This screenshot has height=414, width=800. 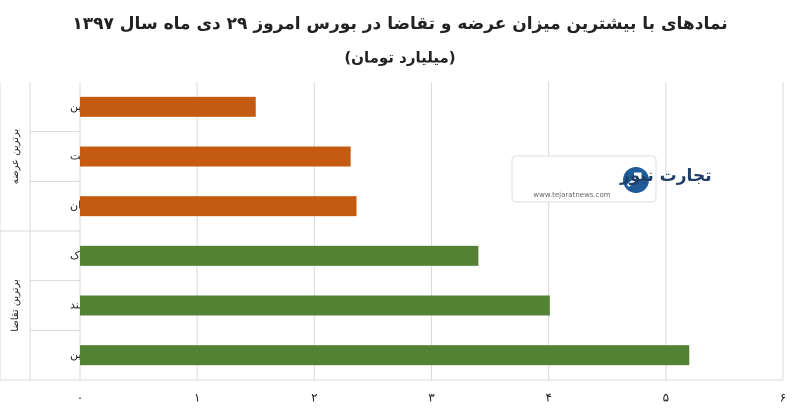 What do you see at coordinates (80, 398) in the screenshot?
I see `x-tick-label: ۰` at bounding box center [80, 398].